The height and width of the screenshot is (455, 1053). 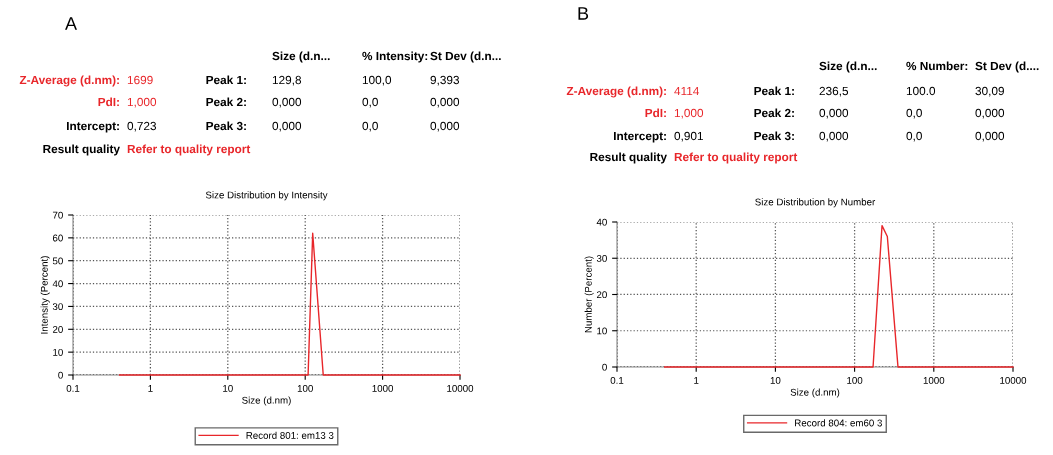 What do you see at coordinates (395, 57) in the screenshot?
I see `text: % Intensity:` at bounding box center [395, 57].